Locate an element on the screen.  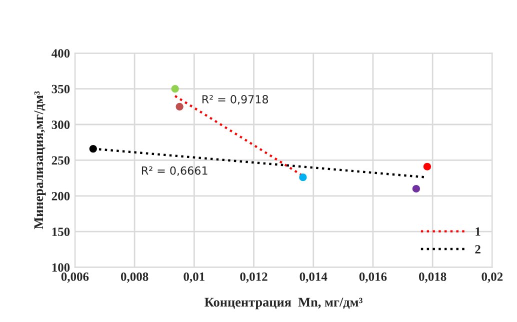
y-tick-label: 400 is located at coordinates (61, 53).